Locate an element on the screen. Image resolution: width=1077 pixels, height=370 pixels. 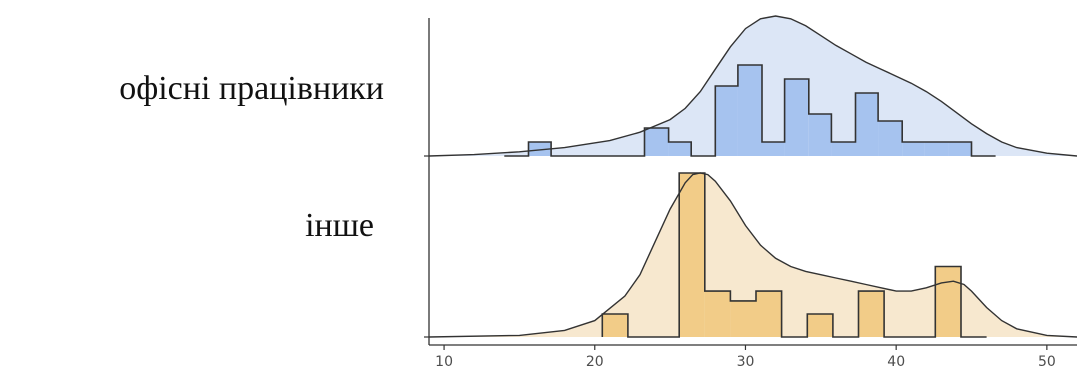
x-tick-label: 10 is located at coordinates (444, 362).